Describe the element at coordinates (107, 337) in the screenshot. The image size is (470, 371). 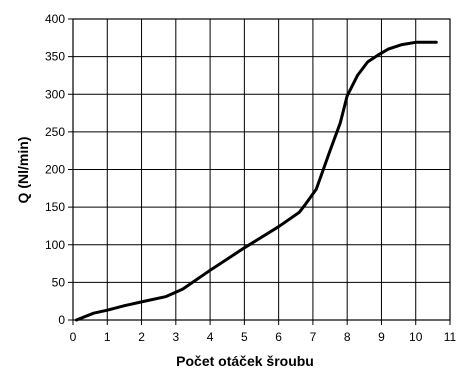
I see `x-tick-label: 1` at that location.